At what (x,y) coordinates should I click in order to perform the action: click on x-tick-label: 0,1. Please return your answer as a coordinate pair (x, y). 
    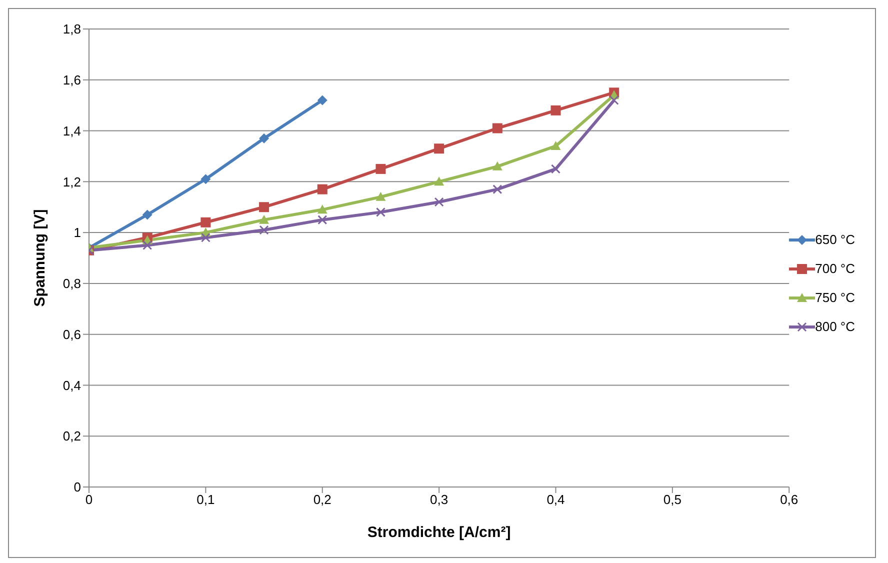
    Looking at the image, I should click on (205, 500).